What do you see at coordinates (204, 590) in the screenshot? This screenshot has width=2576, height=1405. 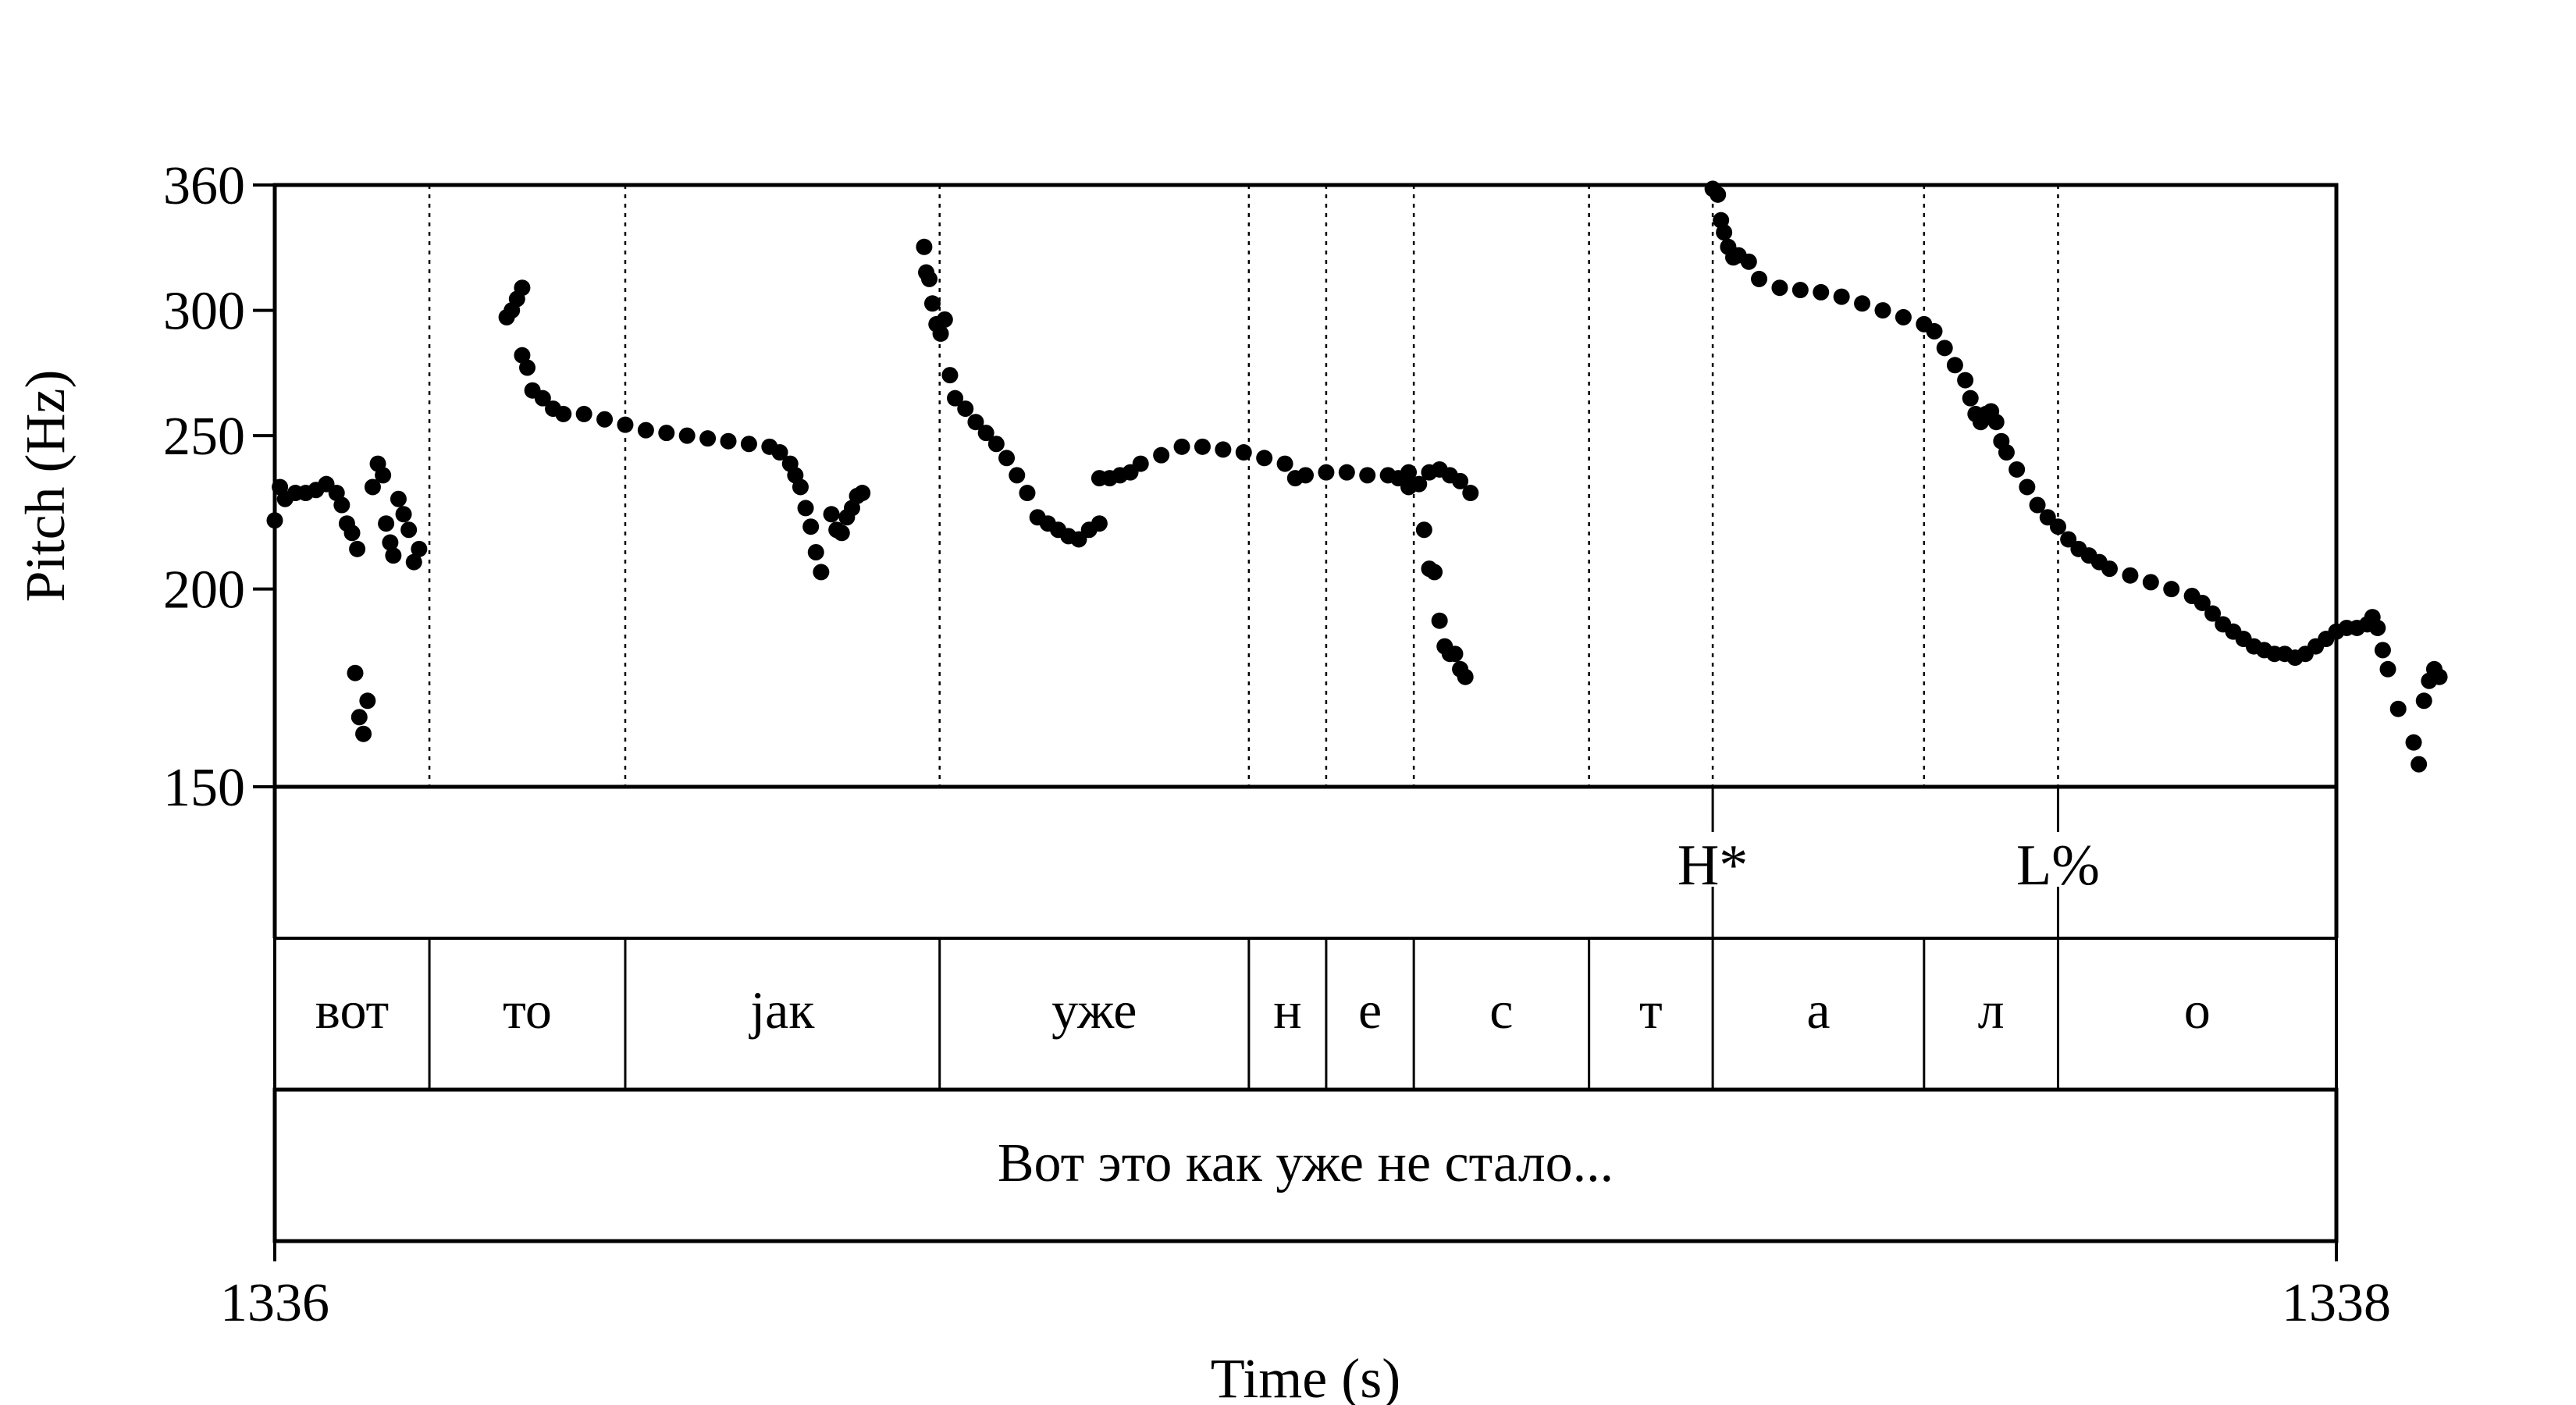 I see `y-tick-label: 200` at bounding box center [204, 590].